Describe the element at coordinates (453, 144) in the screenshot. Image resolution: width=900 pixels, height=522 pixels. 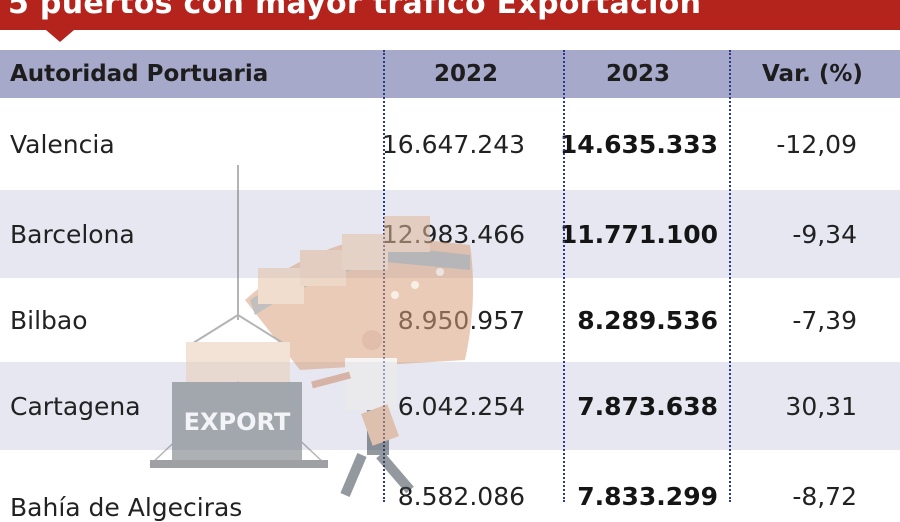
I see `value-2022: 16.647.243` at that location.